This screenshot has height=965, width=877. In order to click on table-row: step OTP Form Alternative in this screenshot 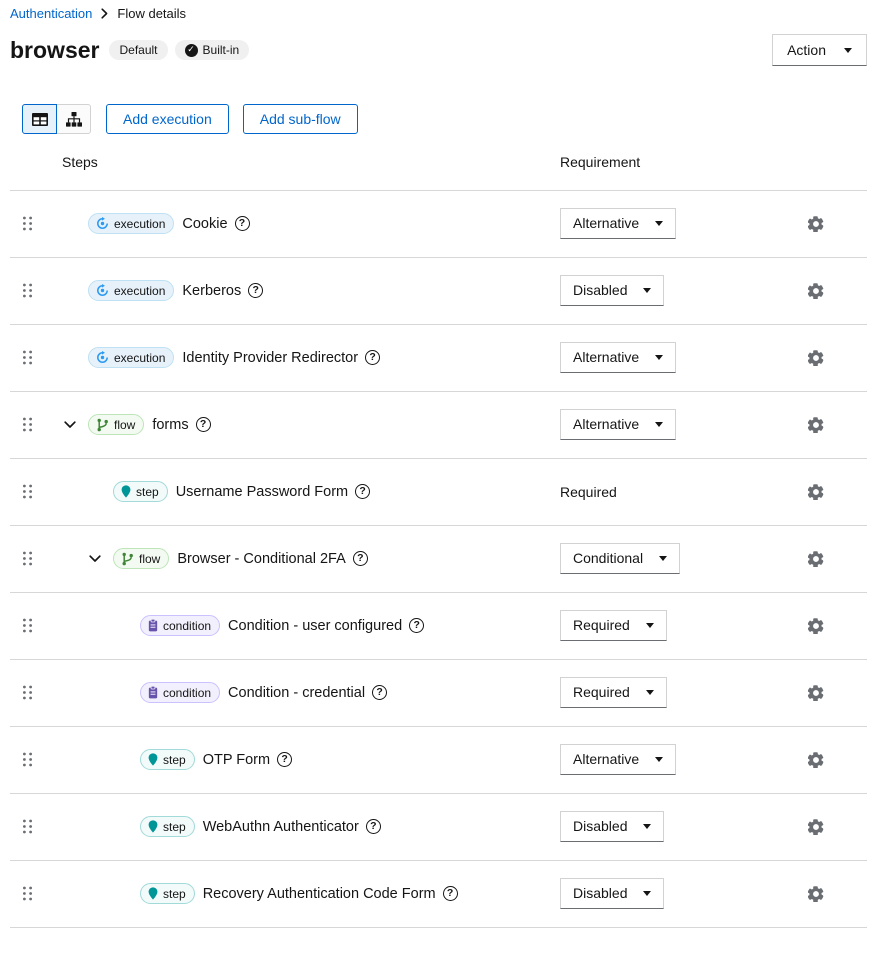, I will do `click(438, 760)`.